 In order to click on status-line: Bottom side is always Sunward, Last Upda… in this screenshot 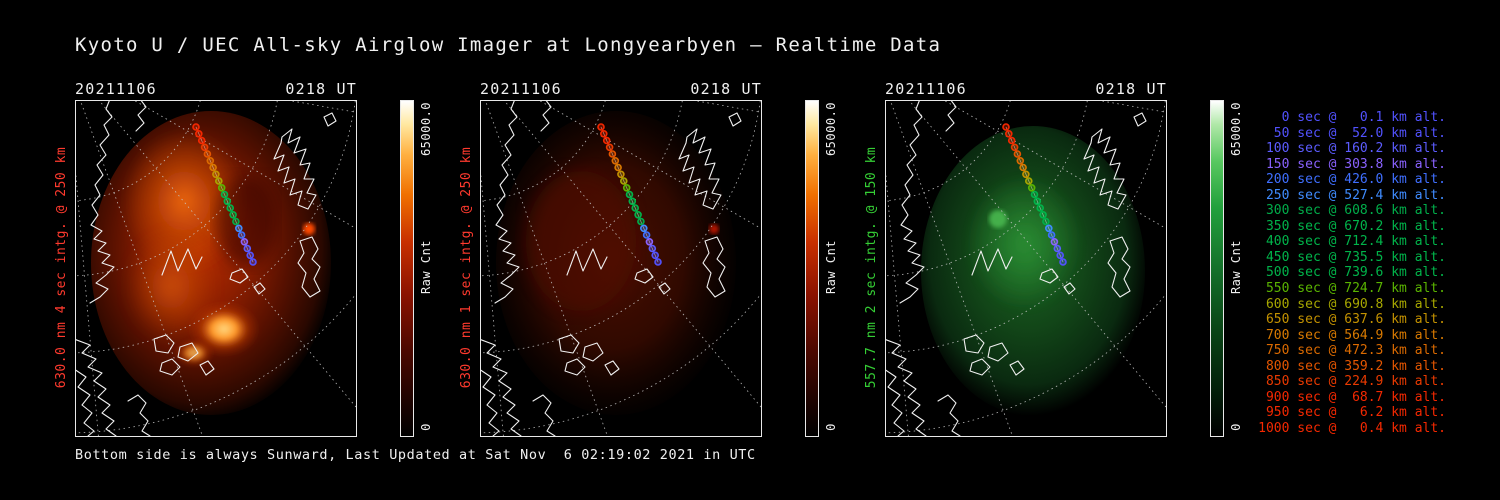, I will do `click(415, 455)`.